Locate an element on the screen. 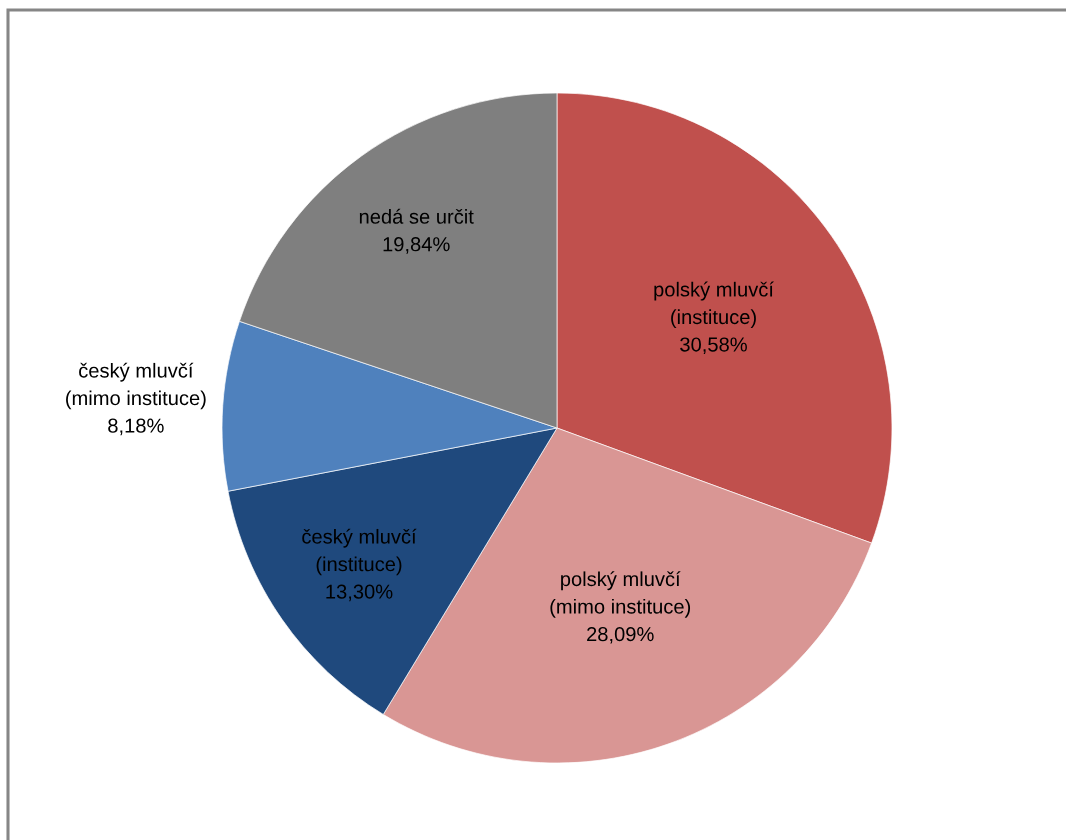 The image size is (1066, 840). slice-label: polský mluvčí (instituce) is located at coordinates (714, 305).